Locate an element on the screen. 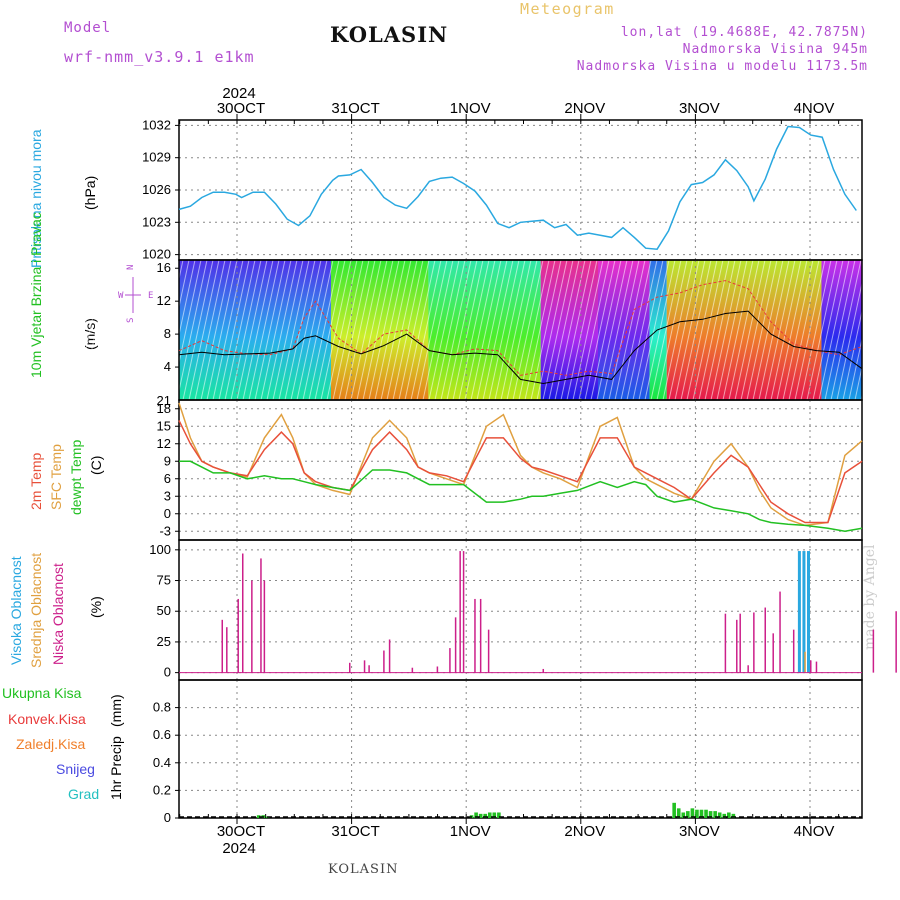  compass-west-label: W is located at coordinates (121, 296).